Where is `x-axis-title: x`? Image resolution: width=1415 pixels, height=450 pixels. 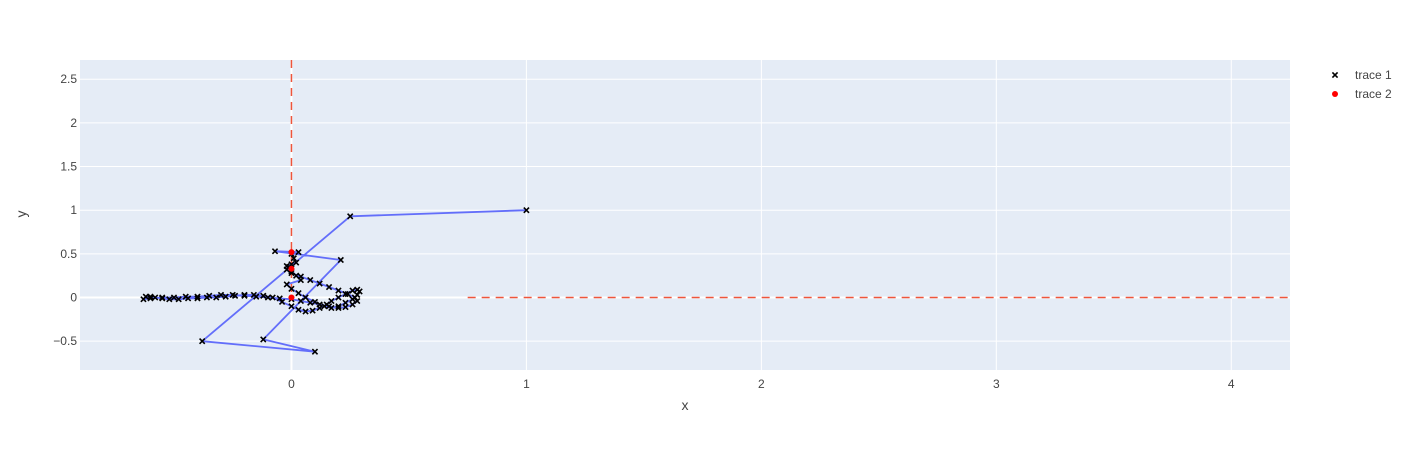
x-axis-title: x is located at coordinates (685, 405).